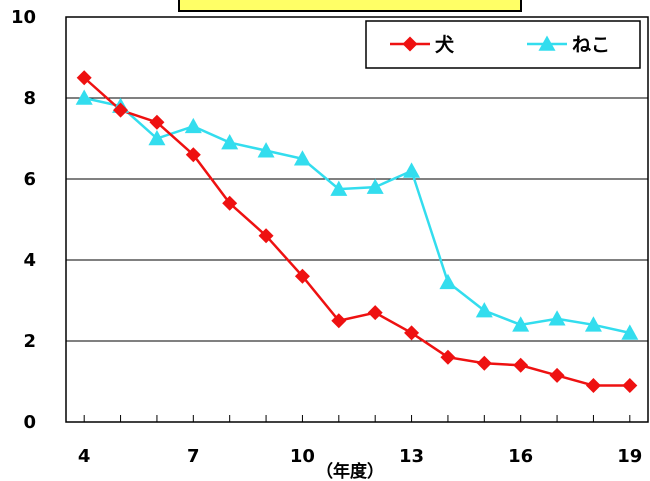 Image resolution: width=650 pixels, height=481 pixels. I want to click on x-tick-label: 4, so click(84, 456).